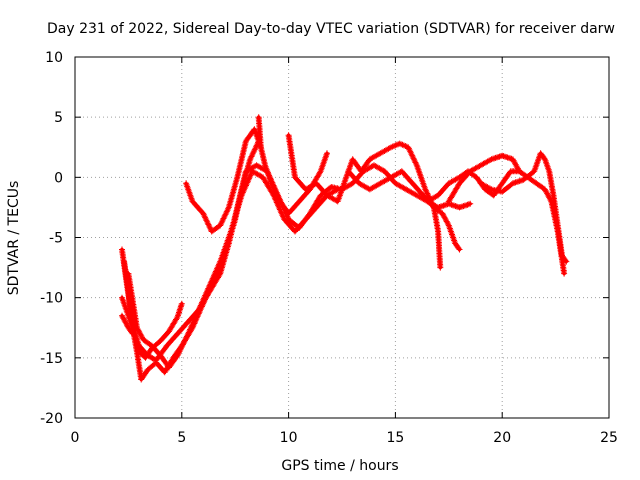 This screenshot has height=480, width=640. Describe the element at coordinates (14, 238) in the screenshot. I see `y-axis-label: SDTVAR / TECUs` at that location.